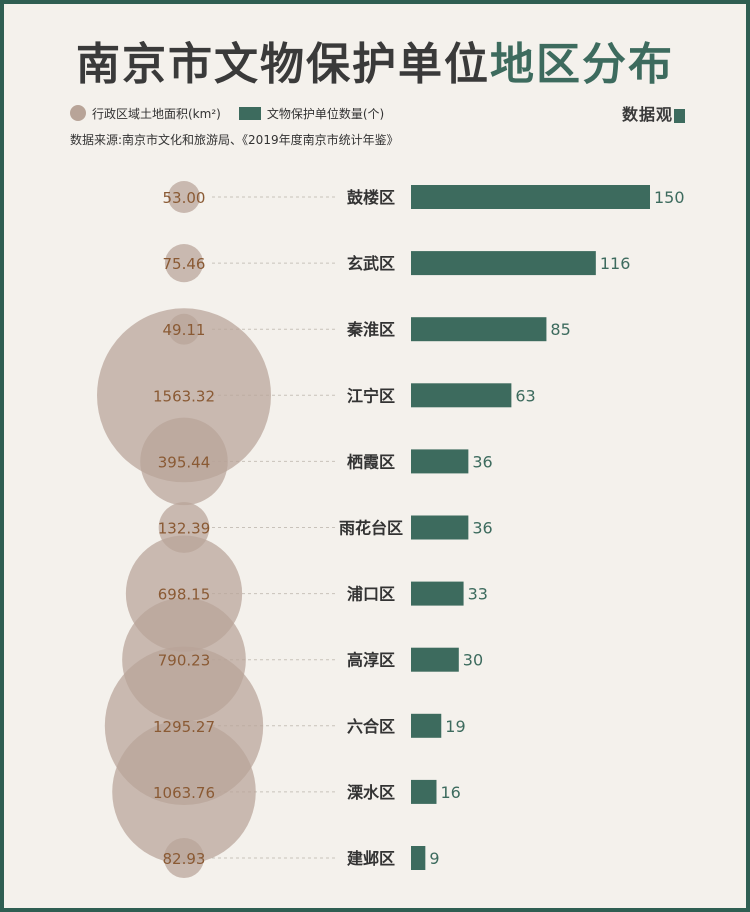 The image size is (750, 912). Describe the element at coordinates (184, 727) in the screenshot. I see `area-value-label: 1295.27` at that location.